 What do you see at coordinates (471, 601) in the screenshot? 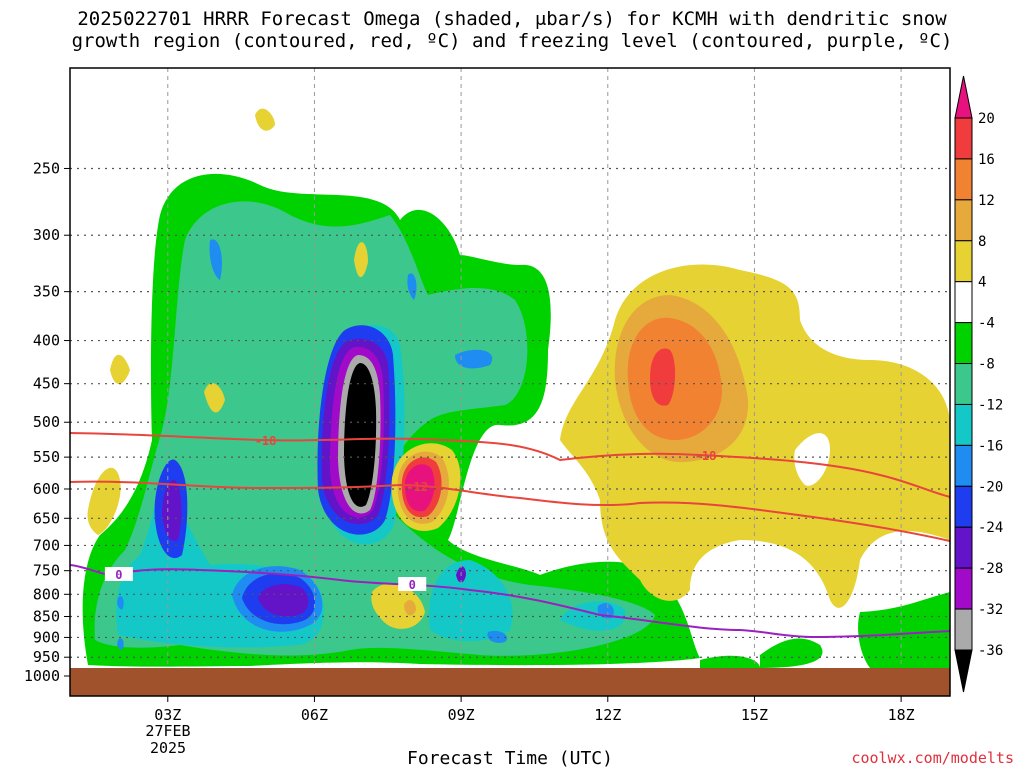
I see `omega-region-cyan-mid` at bounding box center [471, 601].